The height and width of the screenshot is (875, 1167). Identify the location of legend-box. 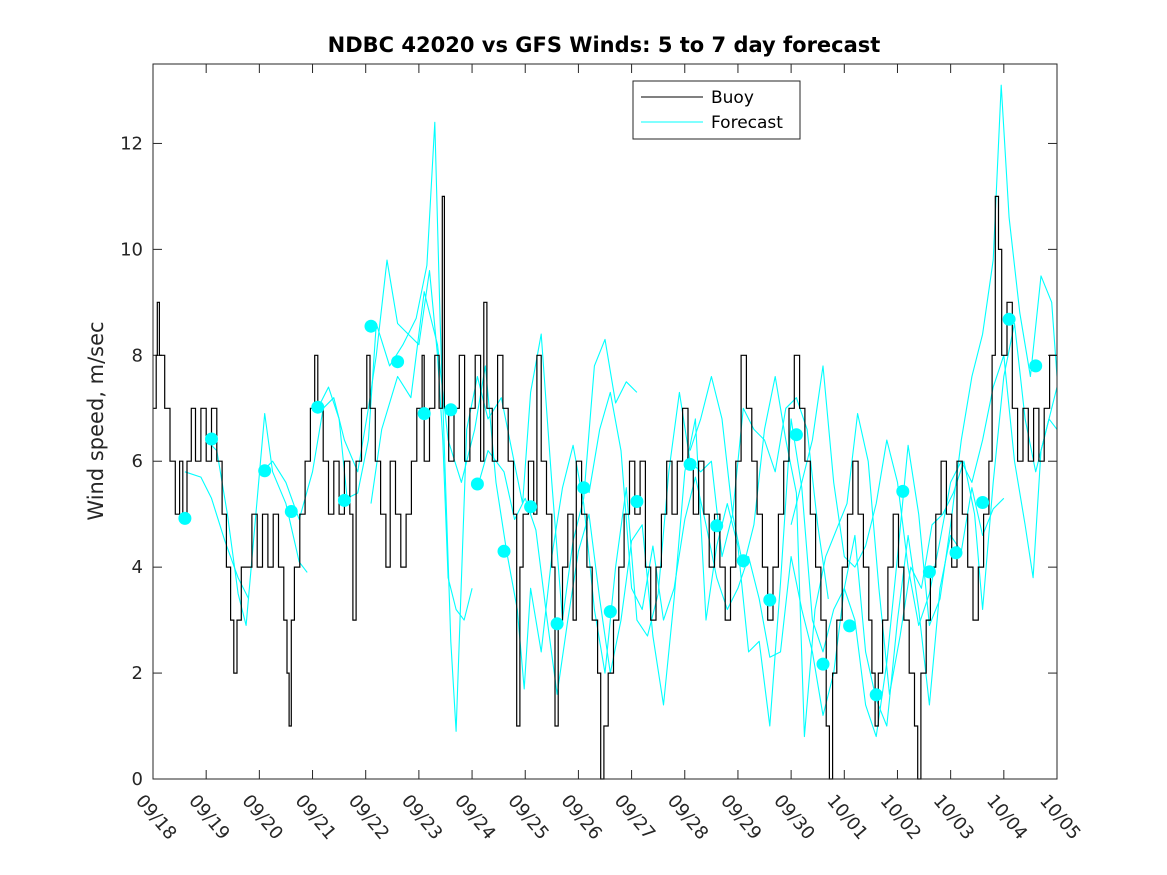
(716, 110).